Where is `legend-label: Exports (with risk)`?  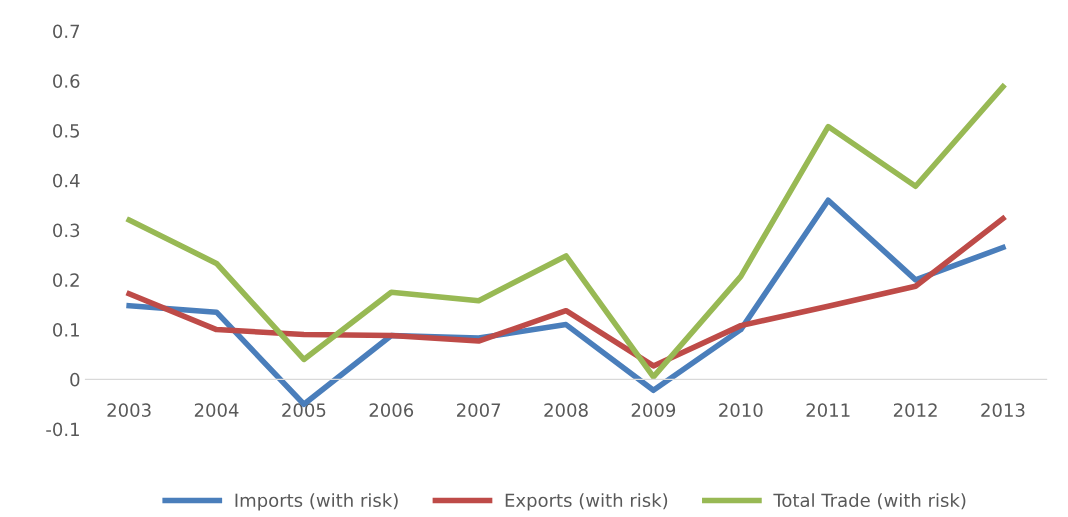 legend-label: Exports (with risk) is located at coordinates (586, 502).